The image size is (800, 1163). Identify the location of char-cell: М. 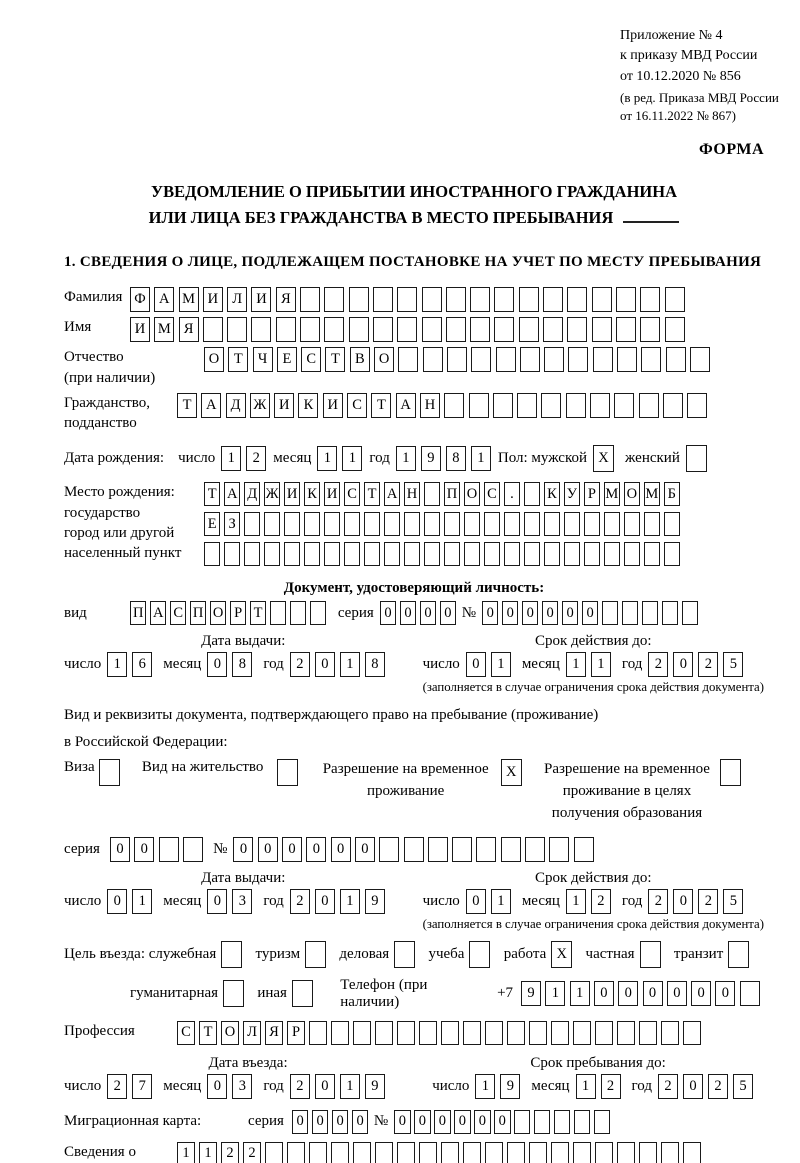
(652, 494).